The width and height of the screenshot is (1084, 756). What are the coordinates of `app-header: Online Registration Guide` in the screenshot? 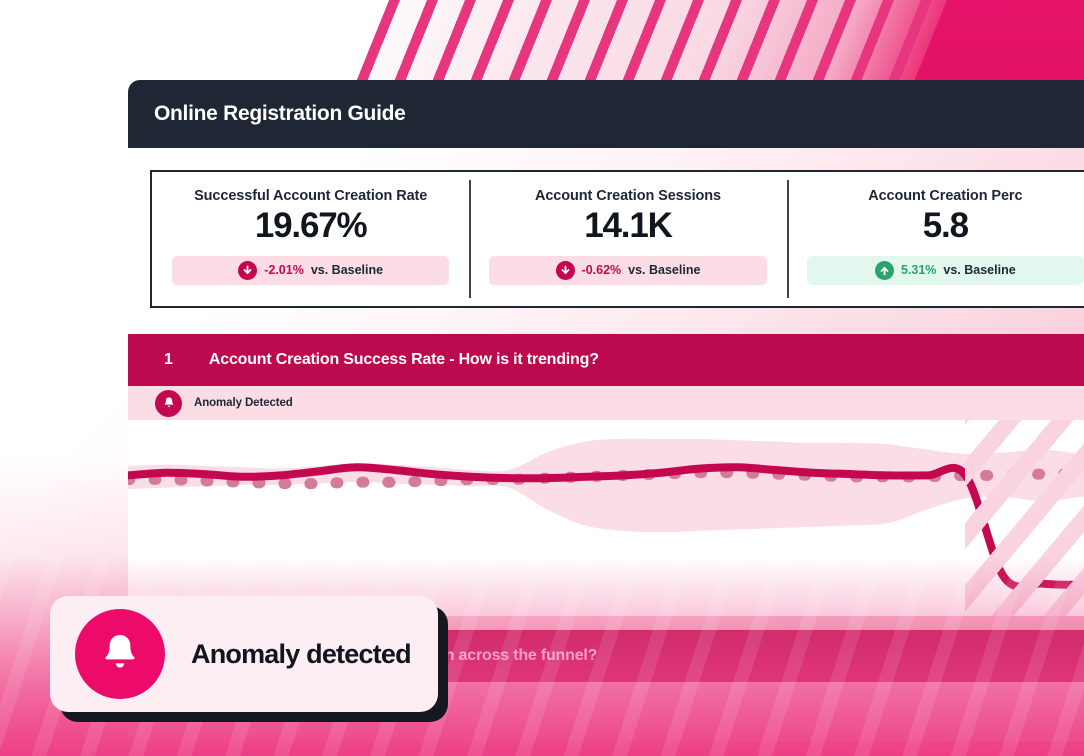 It's located at (606, 114).